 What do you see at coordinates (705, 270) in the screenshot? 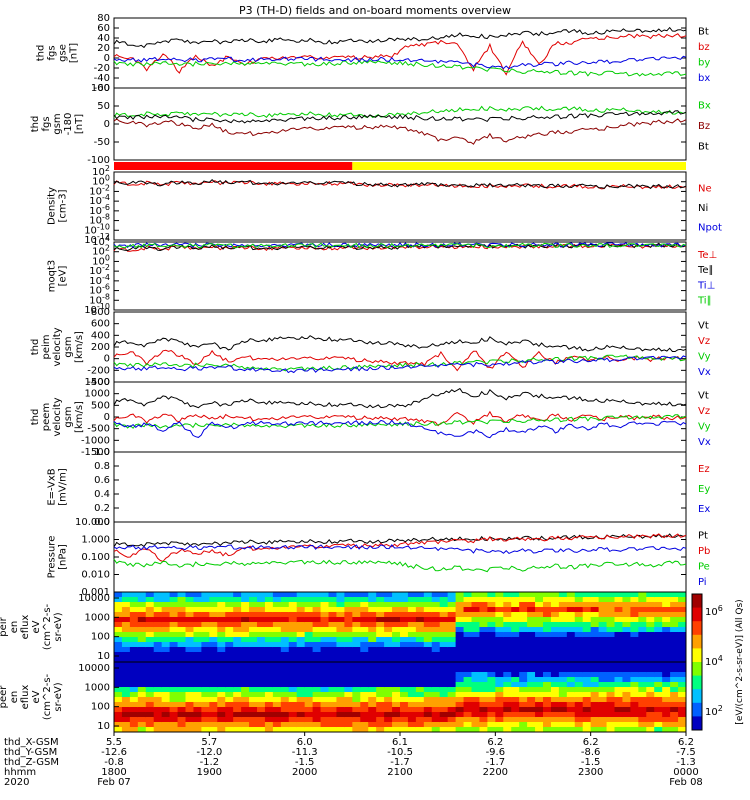
I see `legend-label: Te∥` at bounding box center [705, 270].